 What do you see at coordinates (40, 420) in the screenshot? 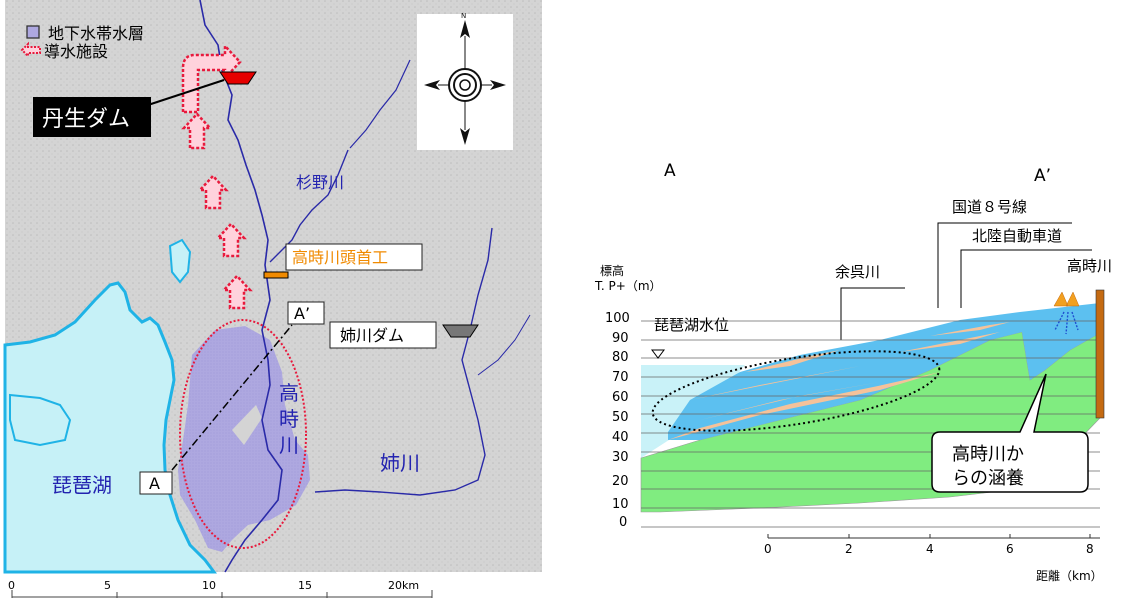
I see `lake-bay` at bounding box center [40, 420].